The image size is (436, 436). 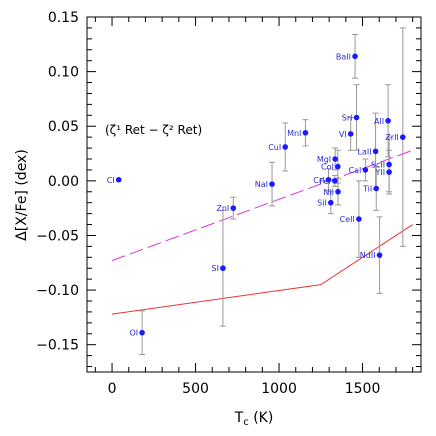 What do you see at coordinates (322, 203) in the screenshot?
I see `point-label: SiI` at bounding box center [322, 203].